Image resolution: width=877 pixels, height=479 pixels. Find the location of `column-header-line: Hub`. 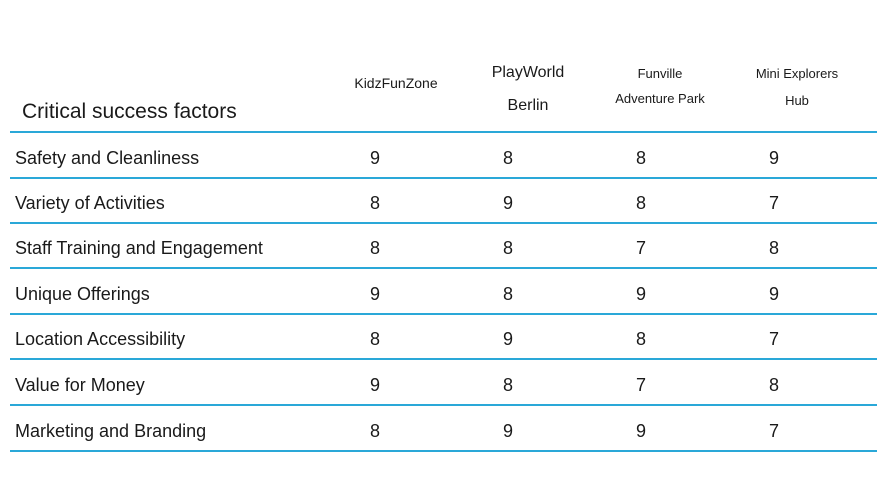

column-header-line: Hub is located at coordinates (797, 100).